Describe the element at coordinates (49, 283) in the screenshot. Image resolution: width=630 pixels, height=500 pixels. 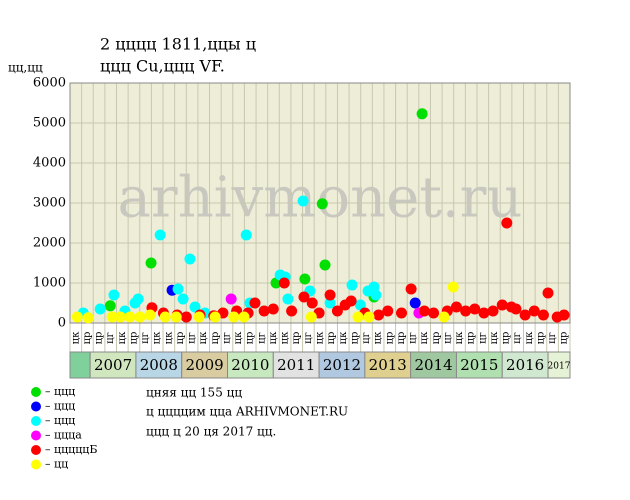
I see `y-tick-label: 1000` at that location.